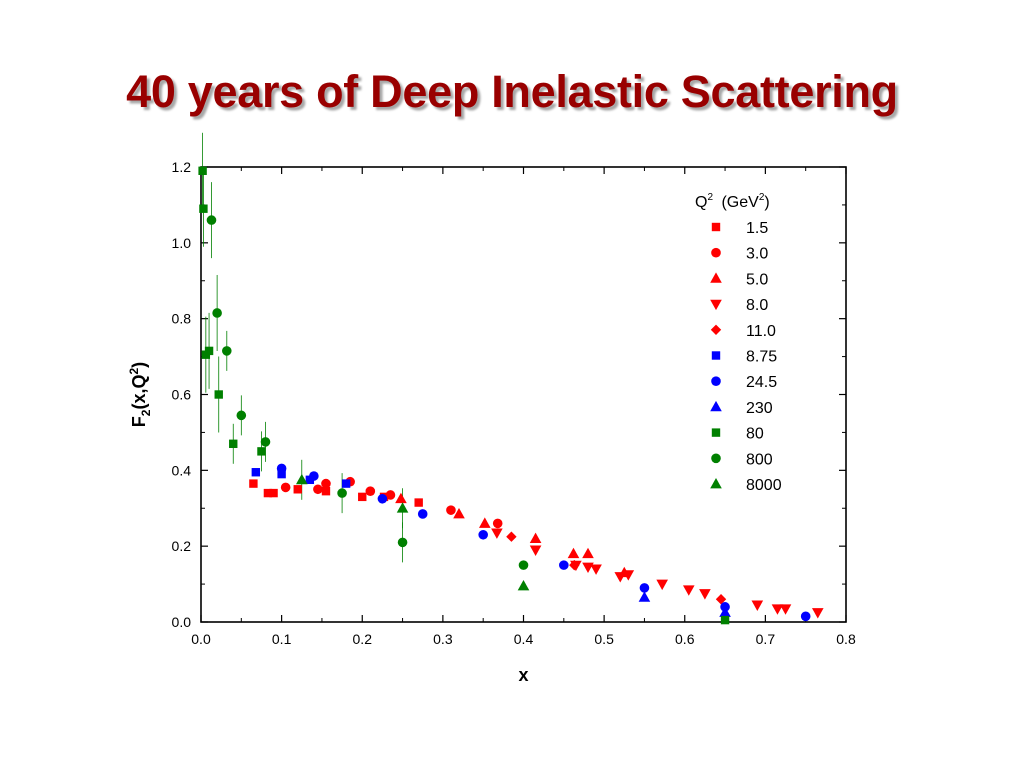 The image size is (1024, 768). What do you see at coordinates (759, 459) in the screenshot?
I see `legend-label: 800` at bounding box center [759, 459].